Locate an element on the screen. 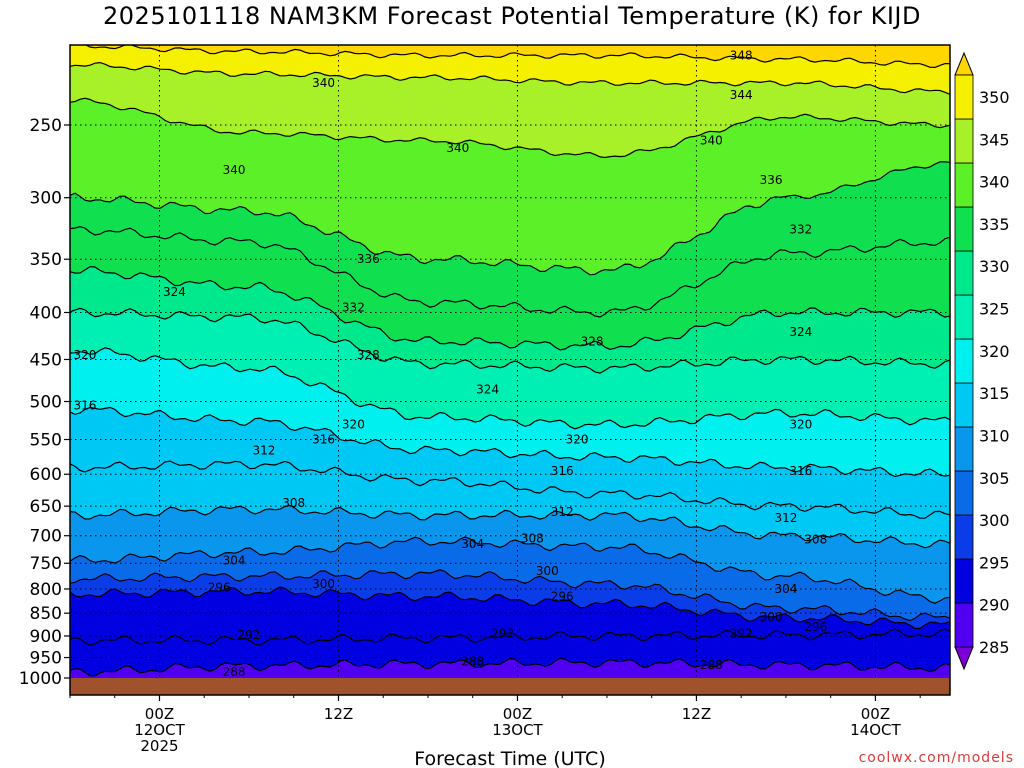  y-tick-label-1000: 1000 is located at coordinates (40, 679).